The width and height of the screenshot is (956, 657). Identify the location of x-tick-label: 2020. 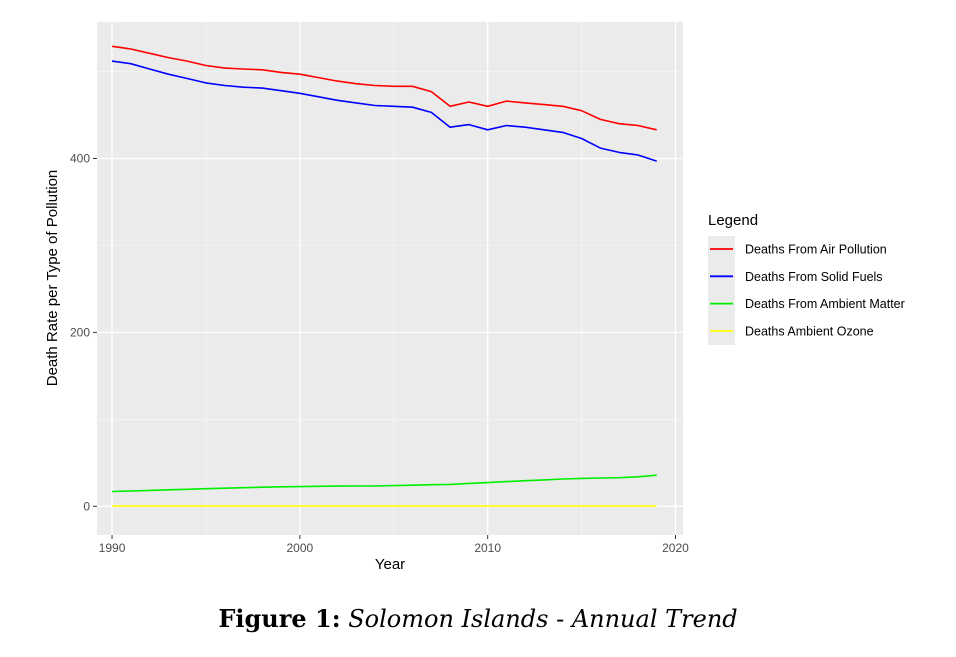
(675, 548).